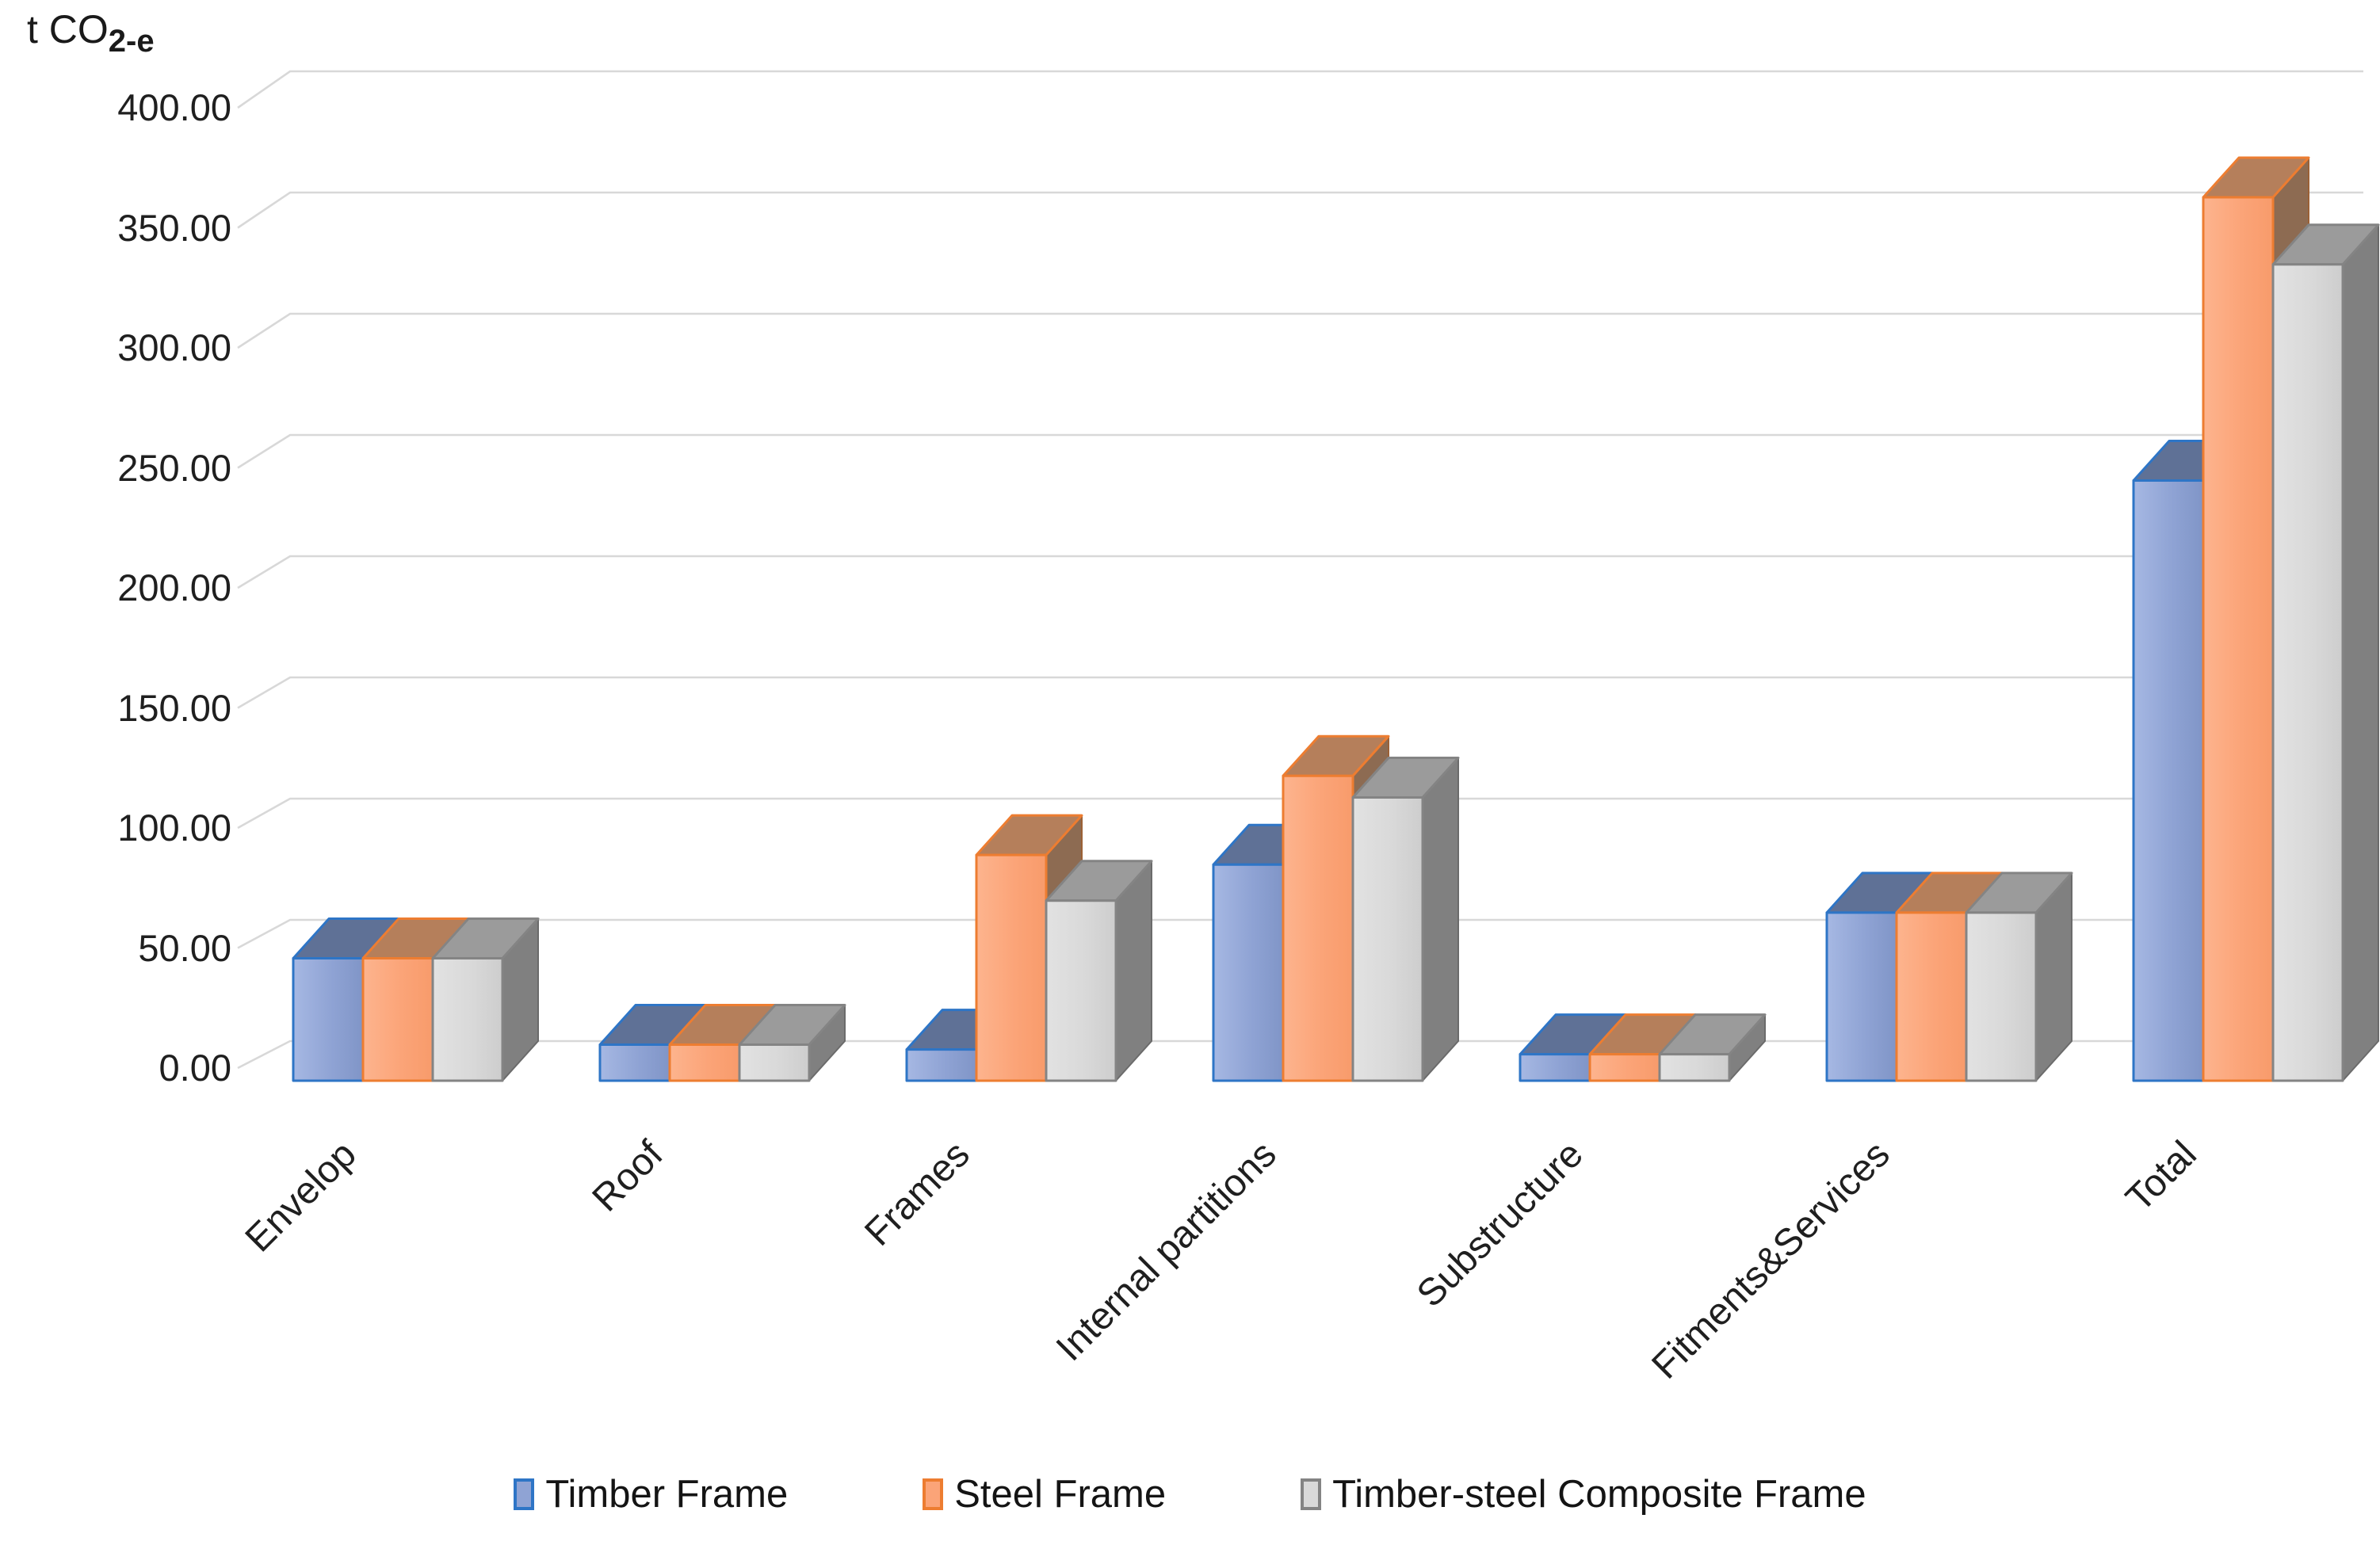 The image size is (2380, 1545). I want to click on y-axis-tick-label: 0.00, so click(195, 1068).